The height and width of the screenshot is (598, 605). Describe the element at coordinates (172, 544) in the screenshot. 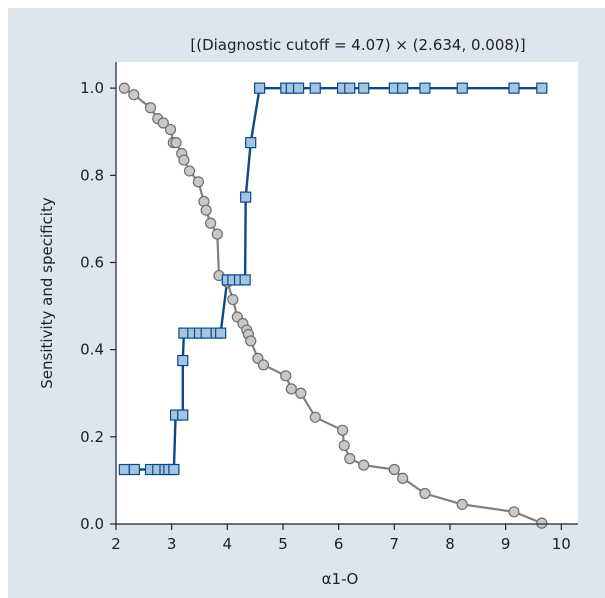

I see `x-tick-label: 3` at that location.